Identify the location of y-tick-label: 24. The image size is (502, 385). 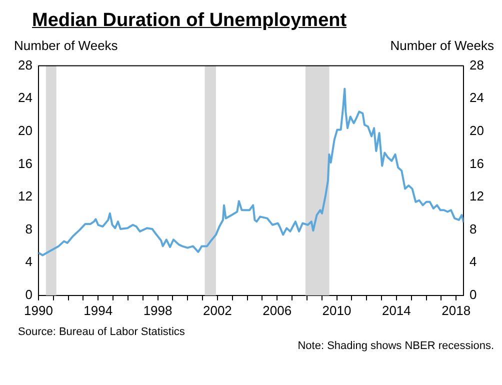
(25, 98).